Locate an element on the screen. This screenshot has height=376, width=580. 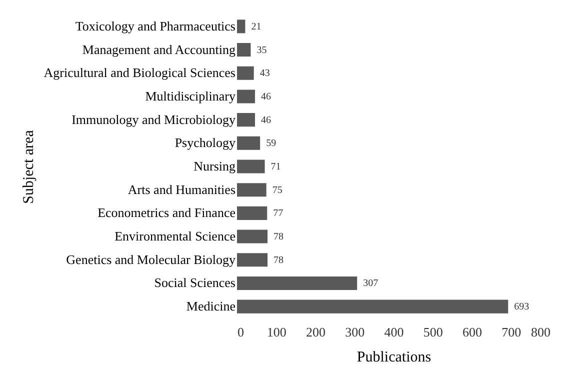
data-label: 77 is located at coordinates (278, 214).